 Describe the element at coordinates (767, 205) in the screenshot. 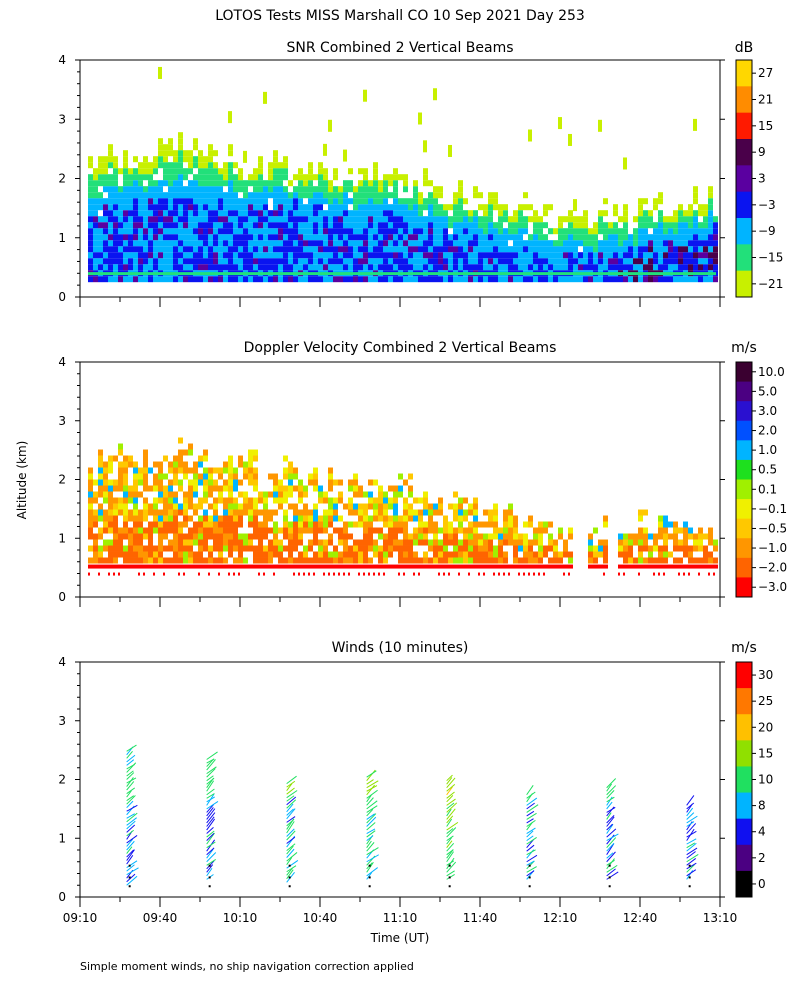

I see `colorbar-label: −3` at that location.